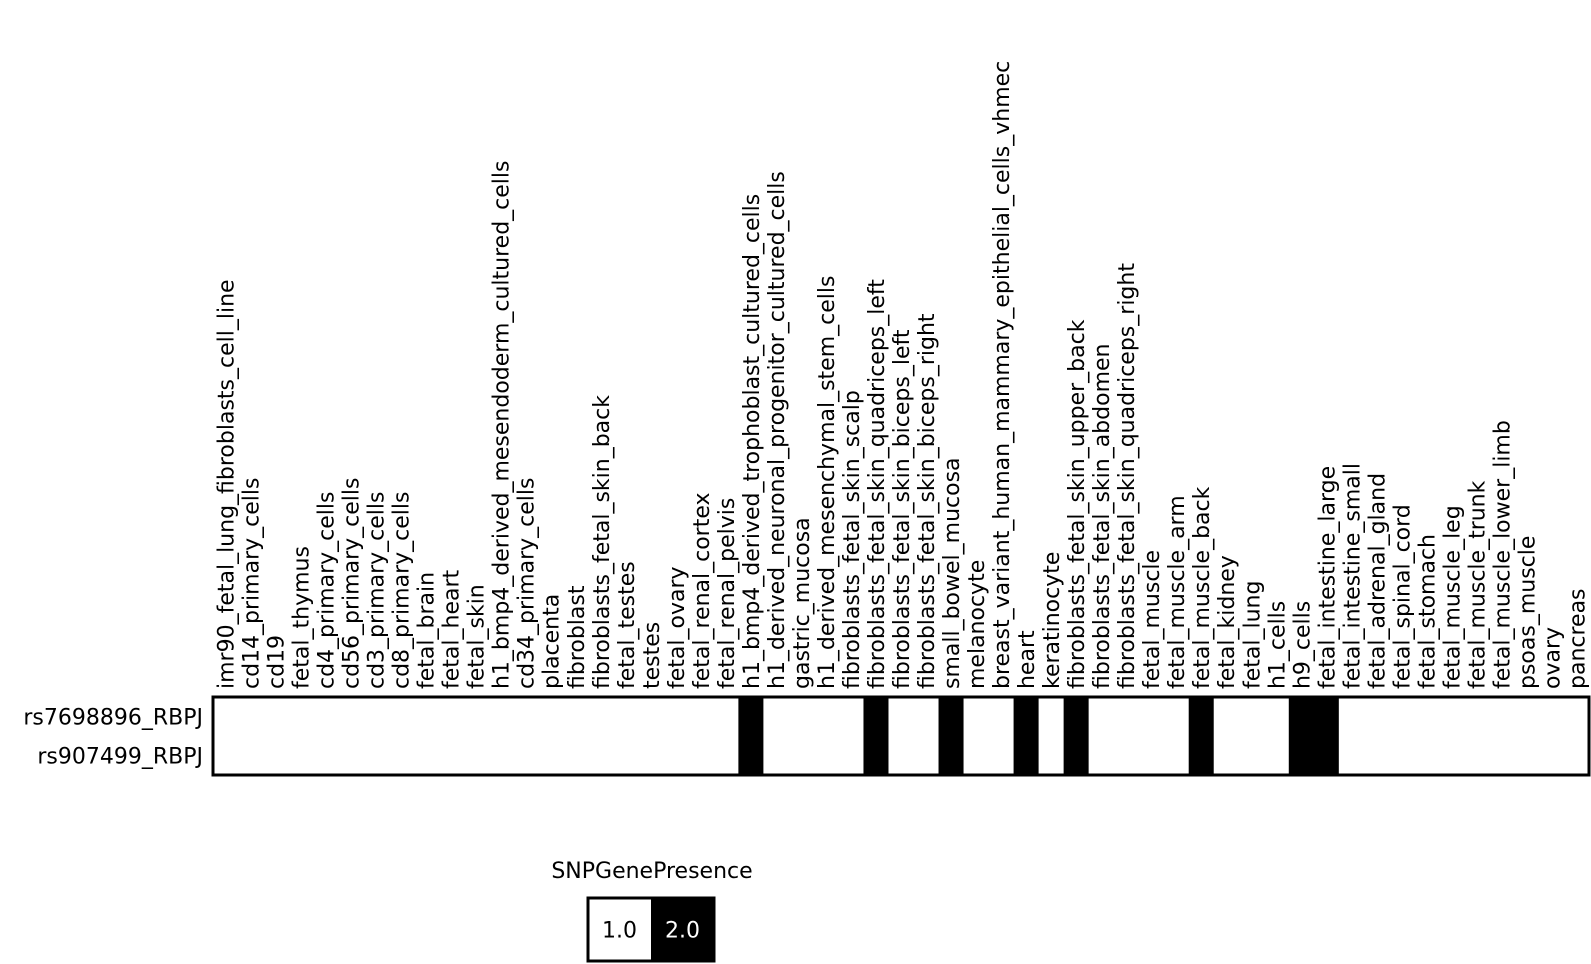 This screenshot has width=1591, height=964. I want to click on column-label: fibroblasts_fetal_skin_biceps_right, so click(927, 501).